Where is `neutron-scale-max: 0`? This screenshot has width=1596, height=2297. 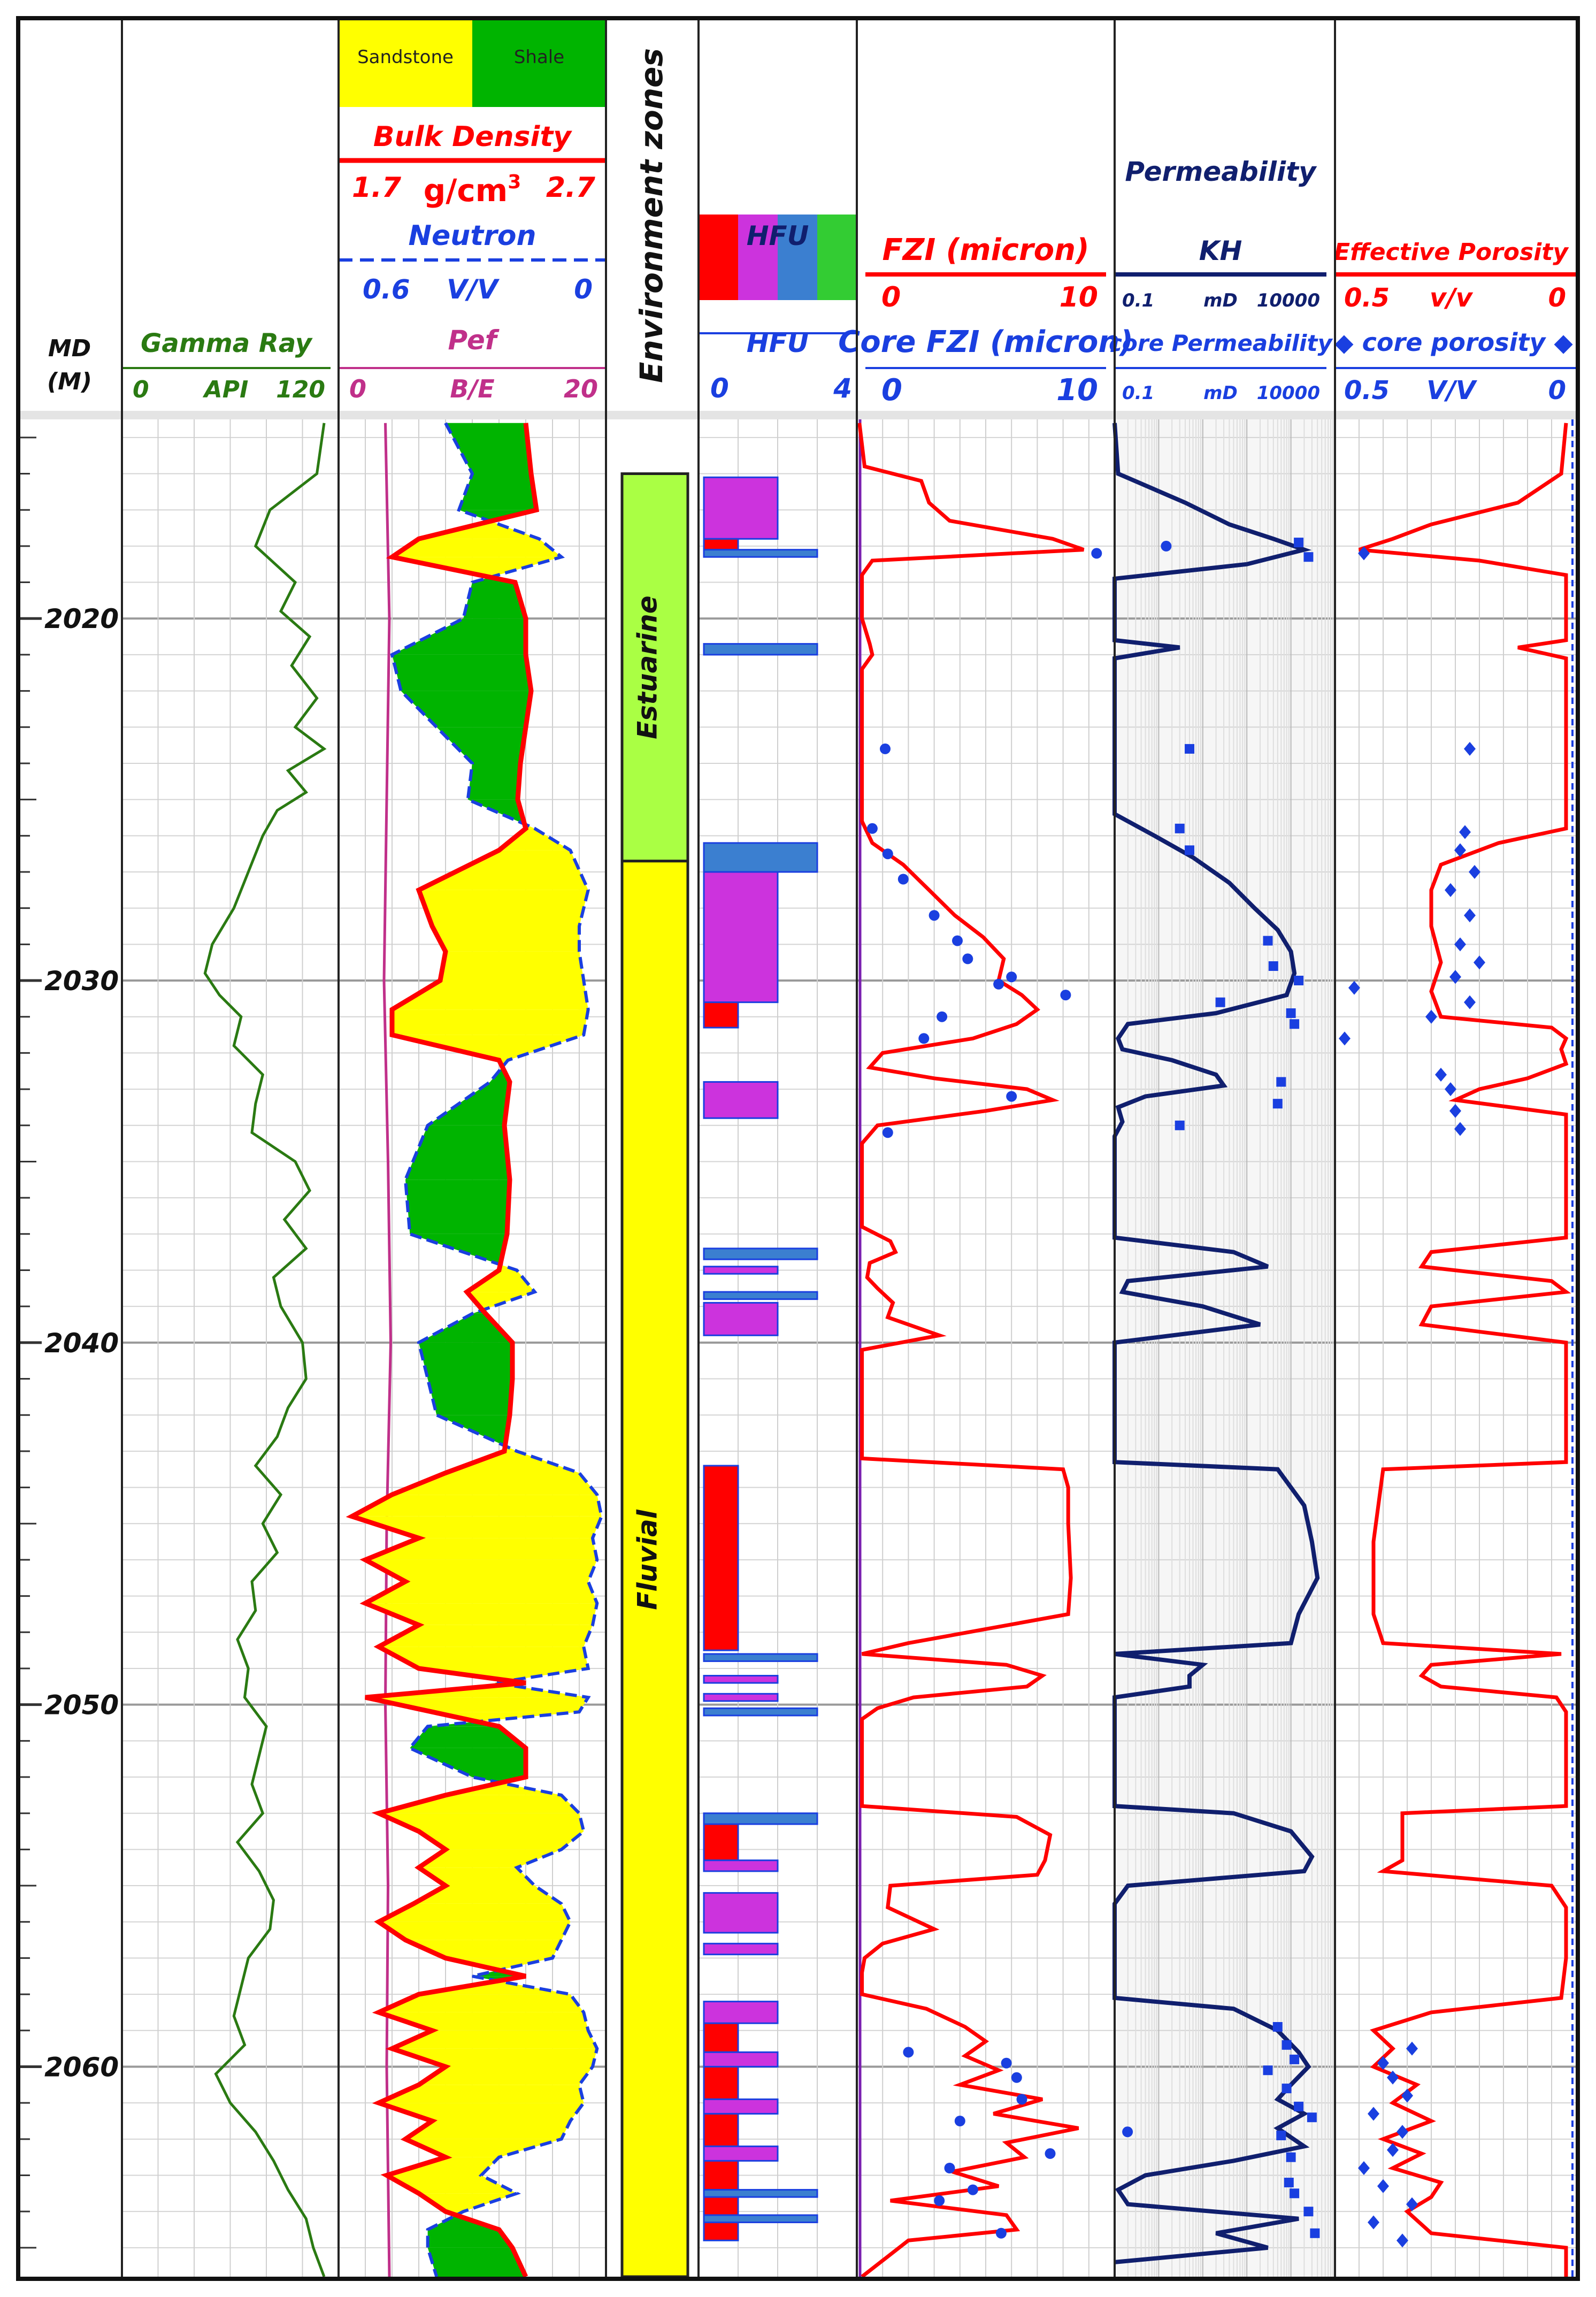 neutron-scale-max: 0 is located at coordinates (583, 290).